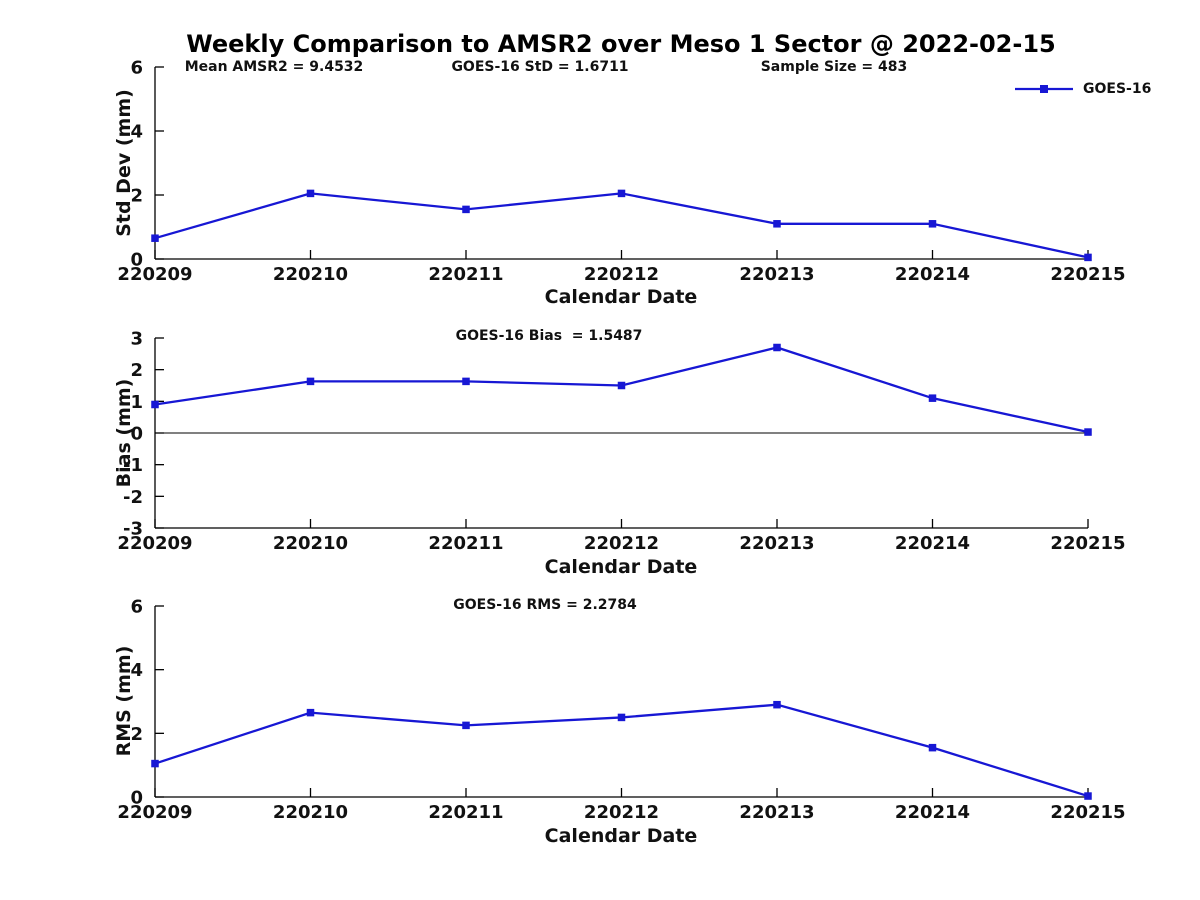 This screenshot has height=900, width=1200. What do you see at coordinates (133, 529) in the screenshot?
I see `y-tick-label: -3` at bounding box center [133, 529].